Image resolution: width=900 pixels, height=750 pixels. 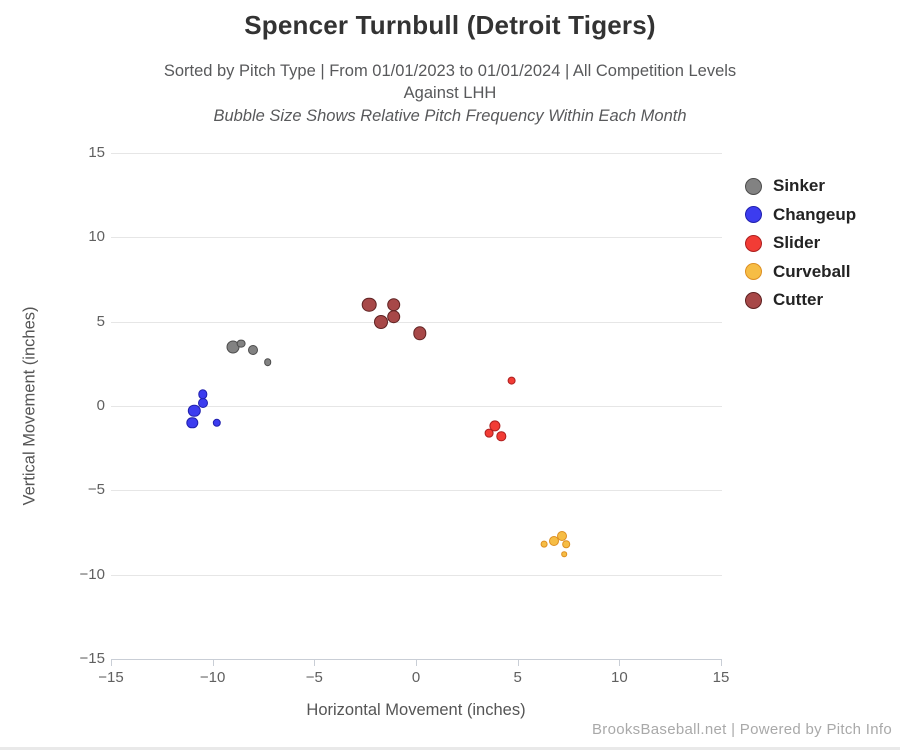 What do you see at coordinates (29, 406) in the screenshot?
I see `y-axis-title: Vertical Movement (inches)` at bounding box center [29, 406].